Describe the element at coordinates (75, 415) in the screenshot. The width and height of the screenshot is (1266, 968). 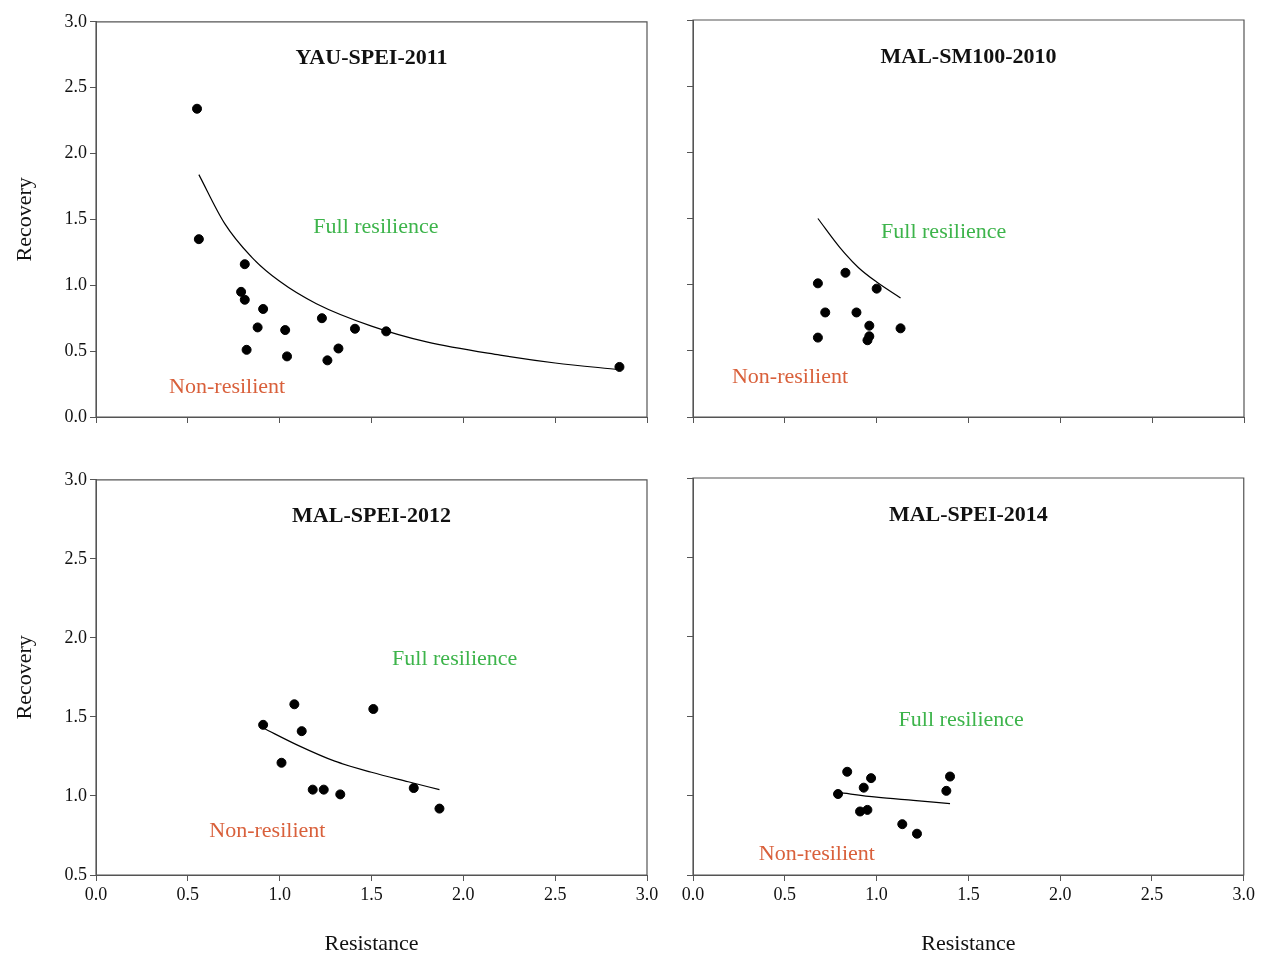
I see `y-tick-label: 0.0` at that location.